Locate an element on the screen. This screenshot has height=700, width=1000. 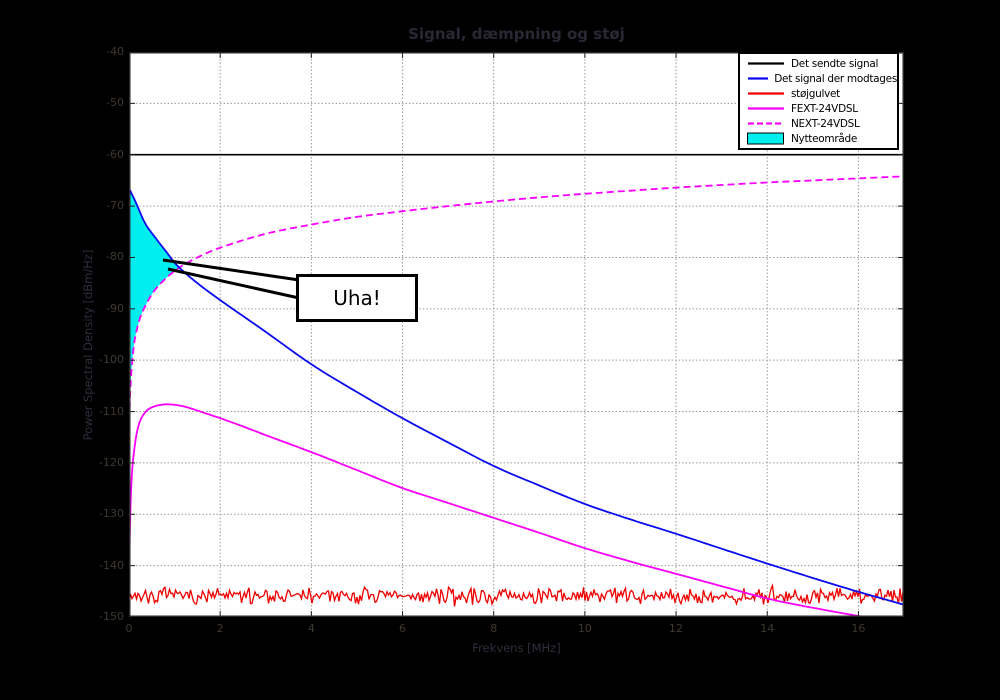
legend-swatch-noise is located at coordinates (766, 93).